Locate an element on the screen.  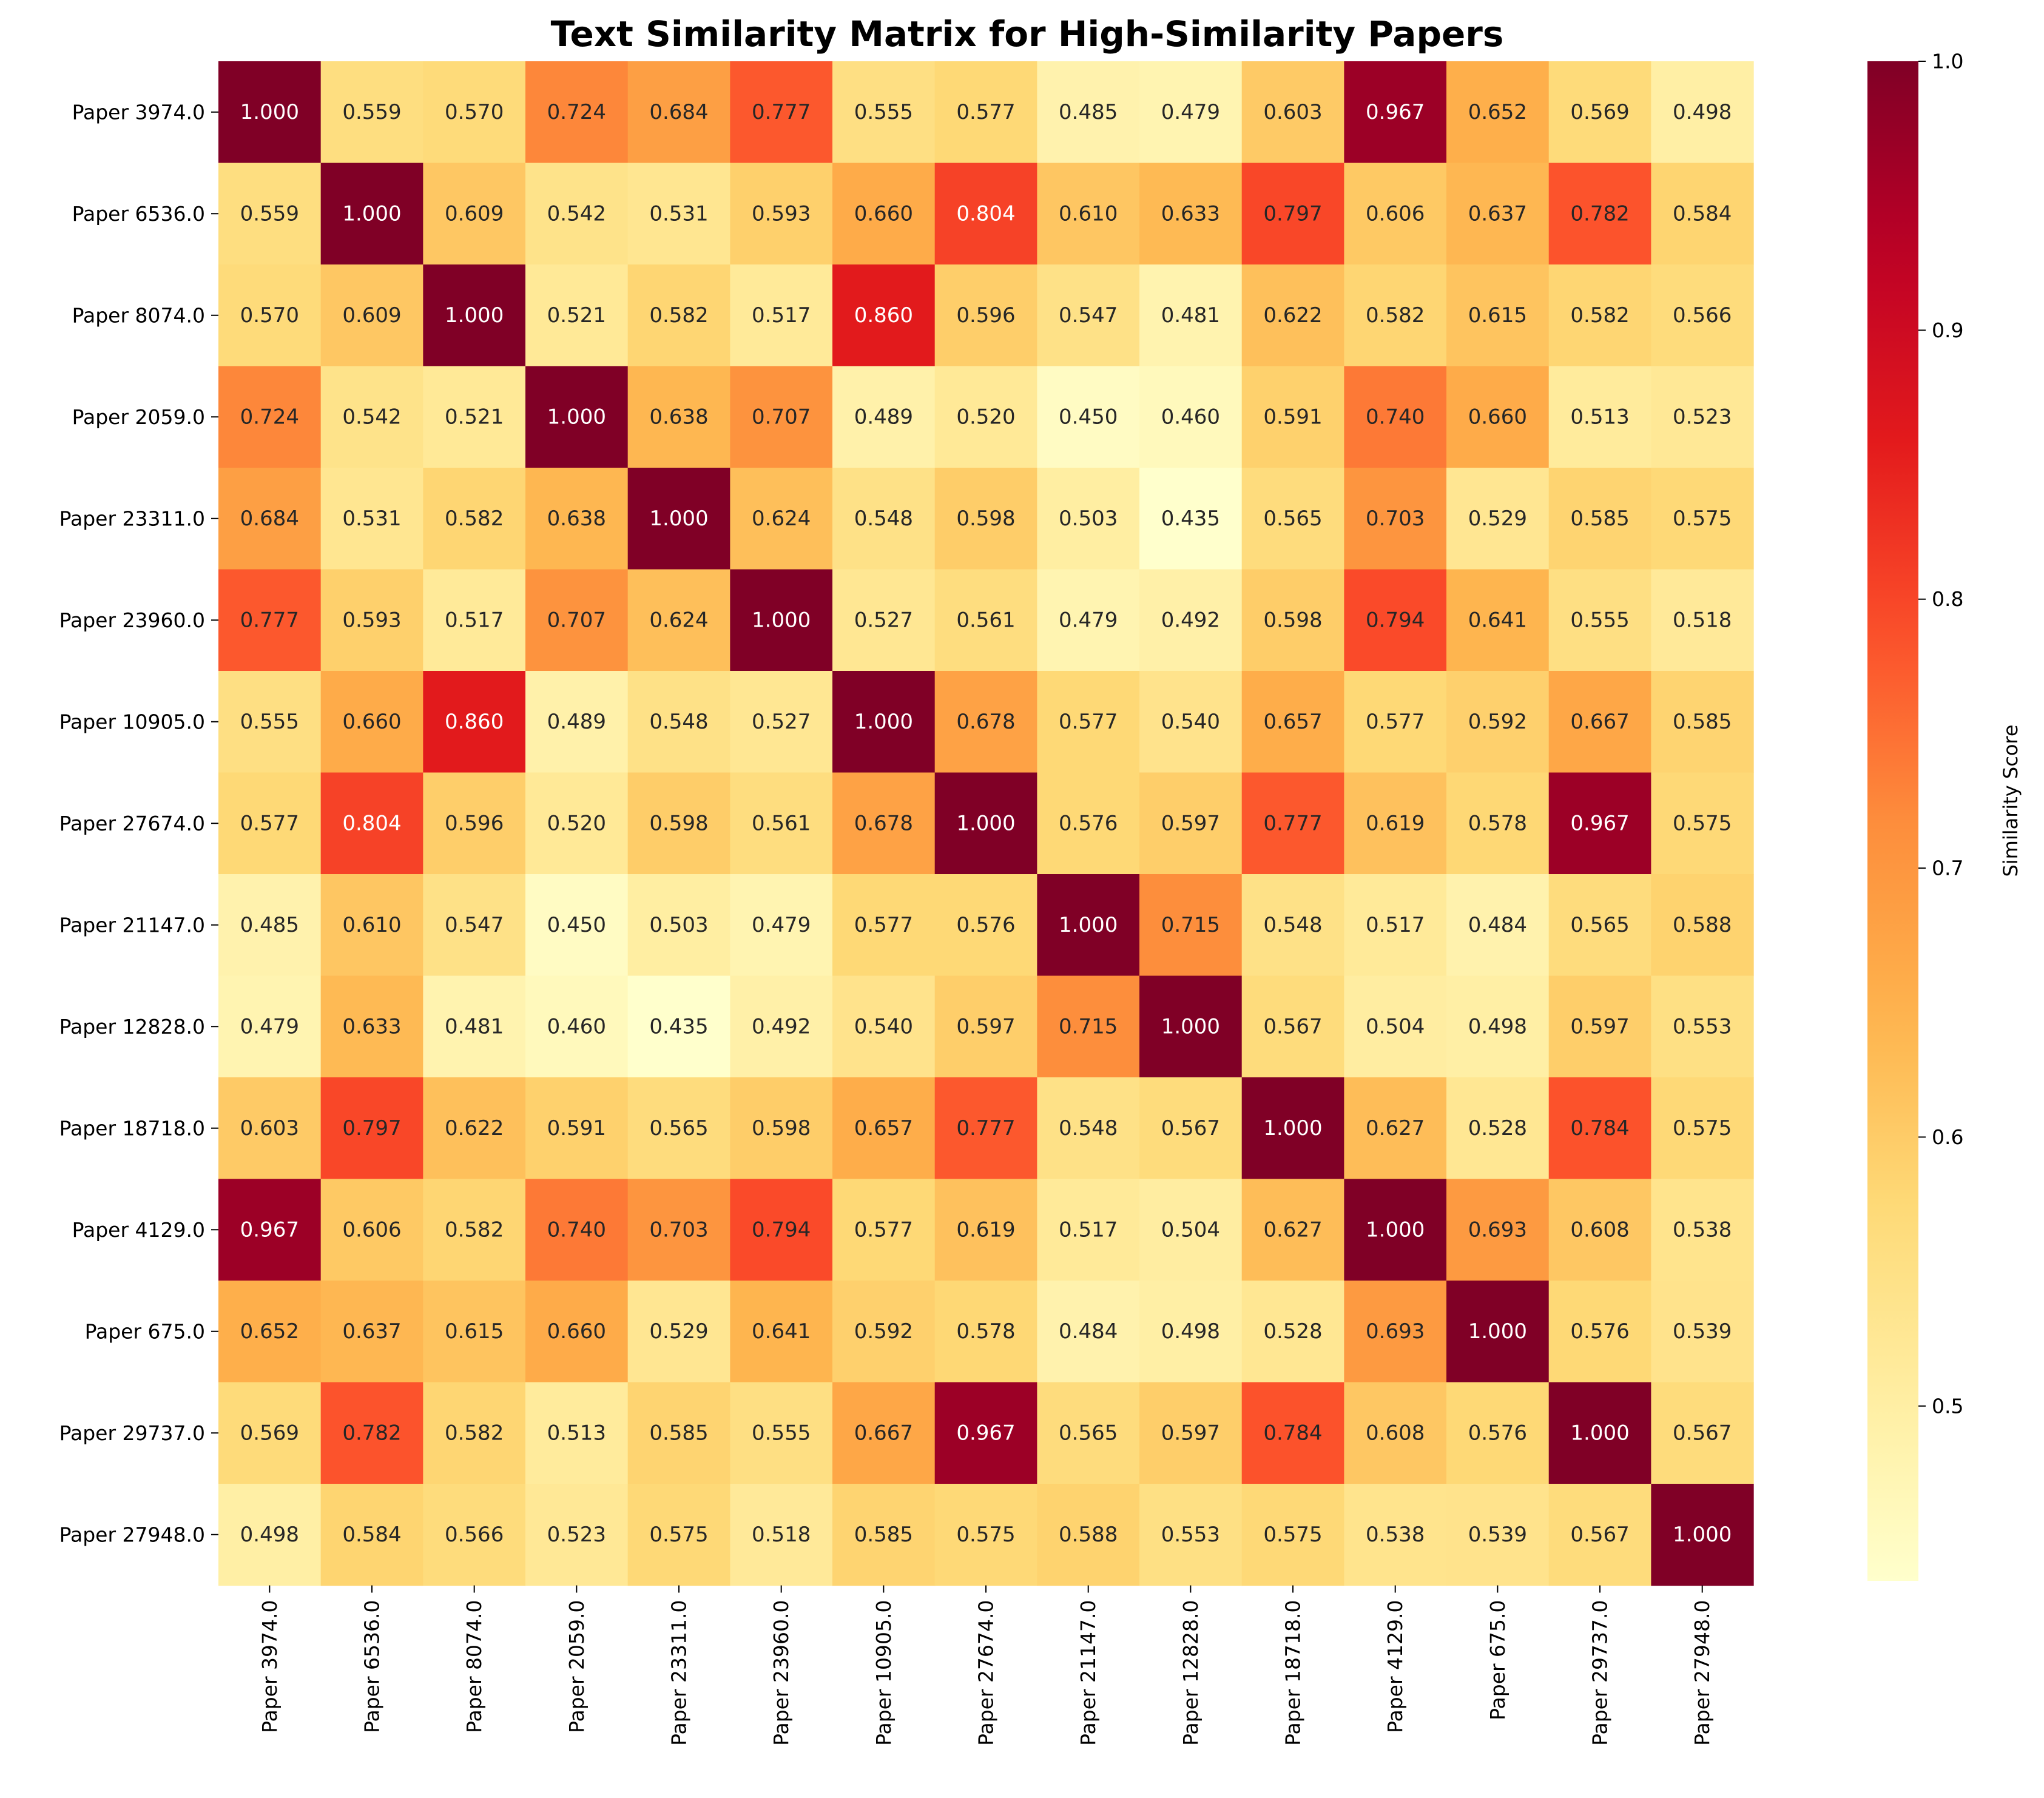
cell-value-label: 0.529 is located at coordinates (1498, 519).